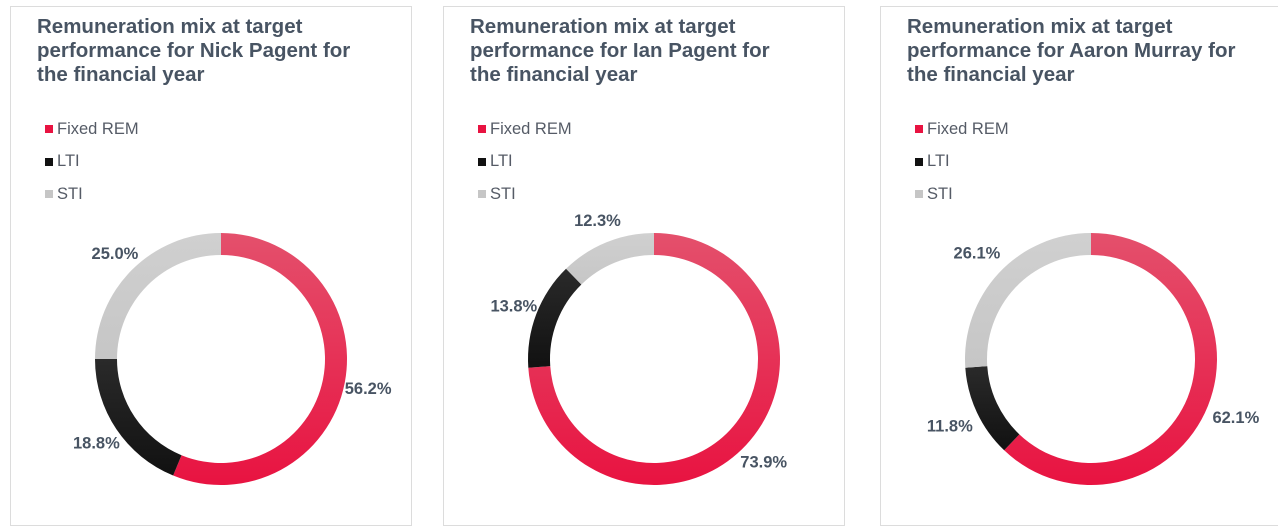 This screenshot has width=1278, height=527. What do you see at coordinates (763, 462) in the screenshot?
I see `data-label-fixed-rem: 73.9%` at bounding box center [763, 462].